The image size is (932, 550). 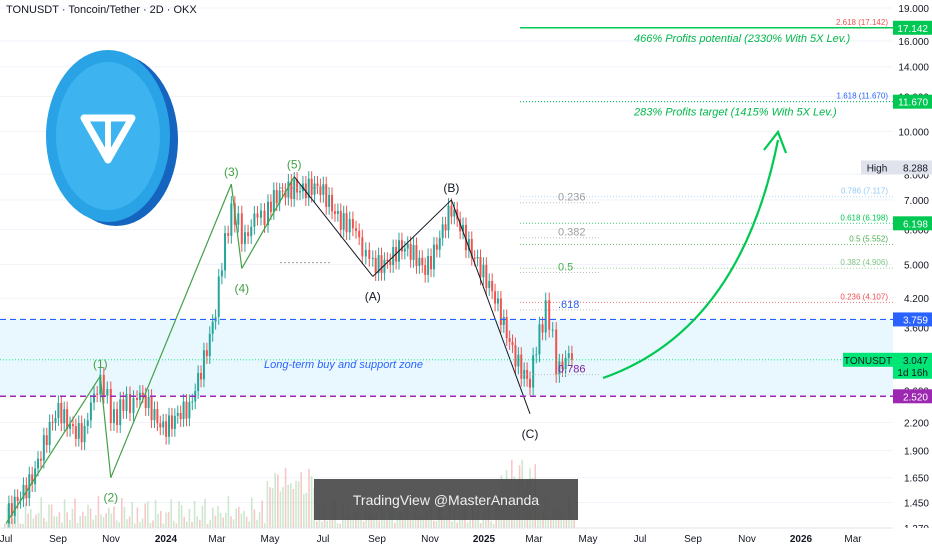 What do you see at coordinates (735, 113) in the screenshot?
I see `profit-target-label: 283% Profits target (1415% With 5X Lev.)` at bounding box center [735, 113].